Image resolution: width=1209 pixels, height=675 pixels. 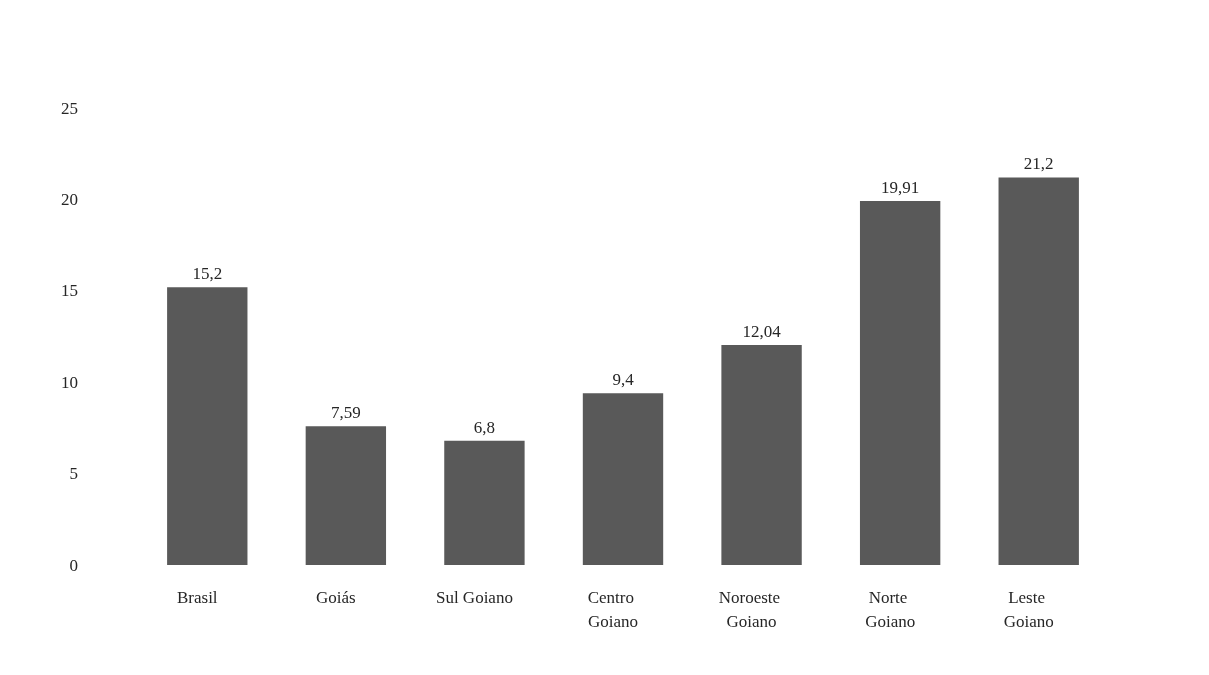 What do you see at coordinates (69, 382) in the screenshot?
I see `y-tick-label: 10` at bounding box center [69, 382].